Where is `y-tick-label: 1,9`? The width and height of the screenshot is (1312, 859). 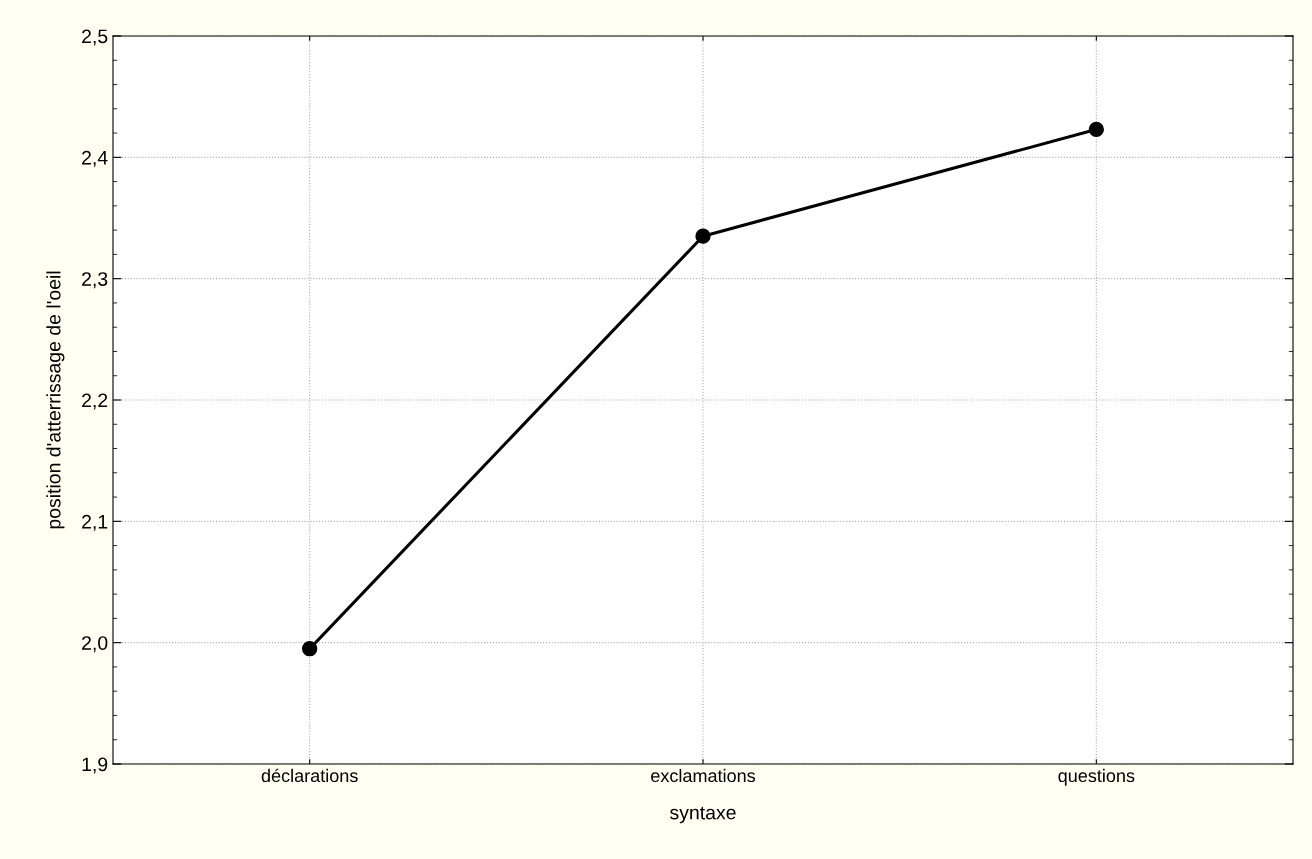 y-tick-label: 1,9 is located at coordinates (95, 765).